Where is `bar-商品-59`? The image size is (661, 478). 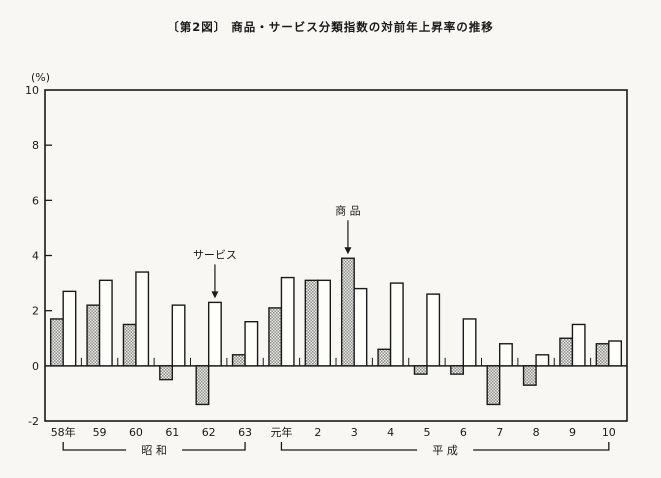
bar-商品-59 is located at coordinates (93, 335).